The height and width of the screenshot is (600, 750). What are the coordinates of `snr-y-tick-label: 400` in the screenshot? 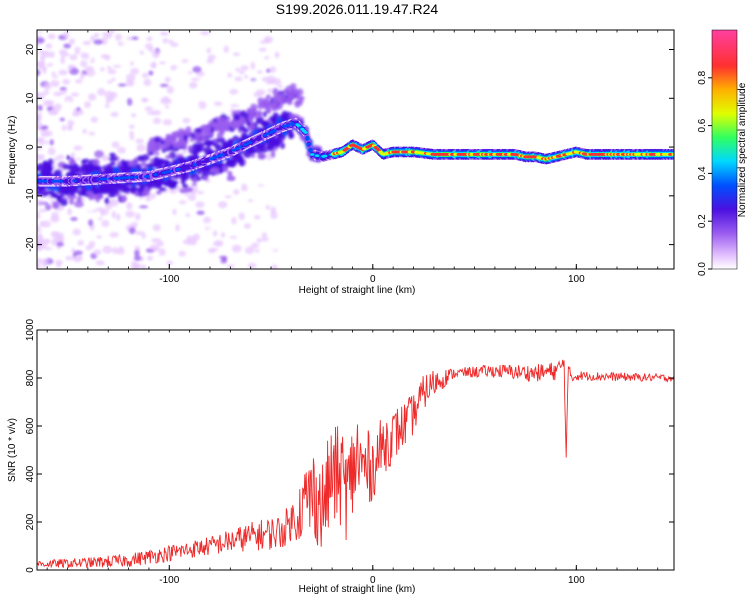 It's located at (30, 473).